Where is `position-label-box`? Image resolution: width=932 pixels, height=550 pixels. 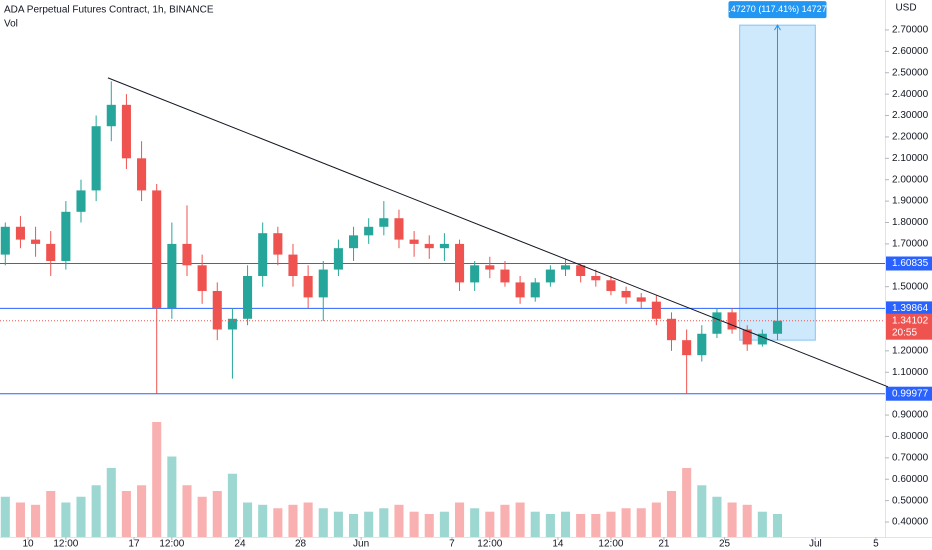
position-label-box is located at coordinates (777, 10).